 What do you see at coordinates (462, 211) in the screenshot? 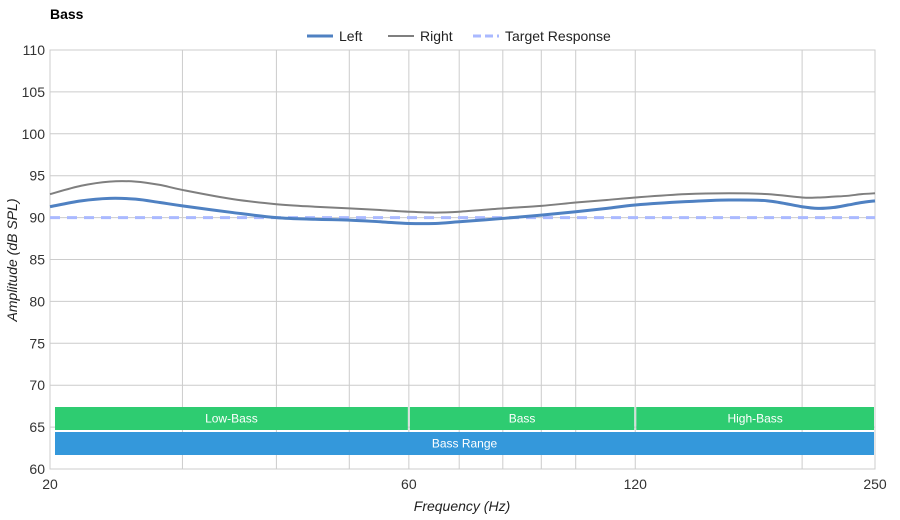
I see `series-line-left` at bounding box center [462, 211].